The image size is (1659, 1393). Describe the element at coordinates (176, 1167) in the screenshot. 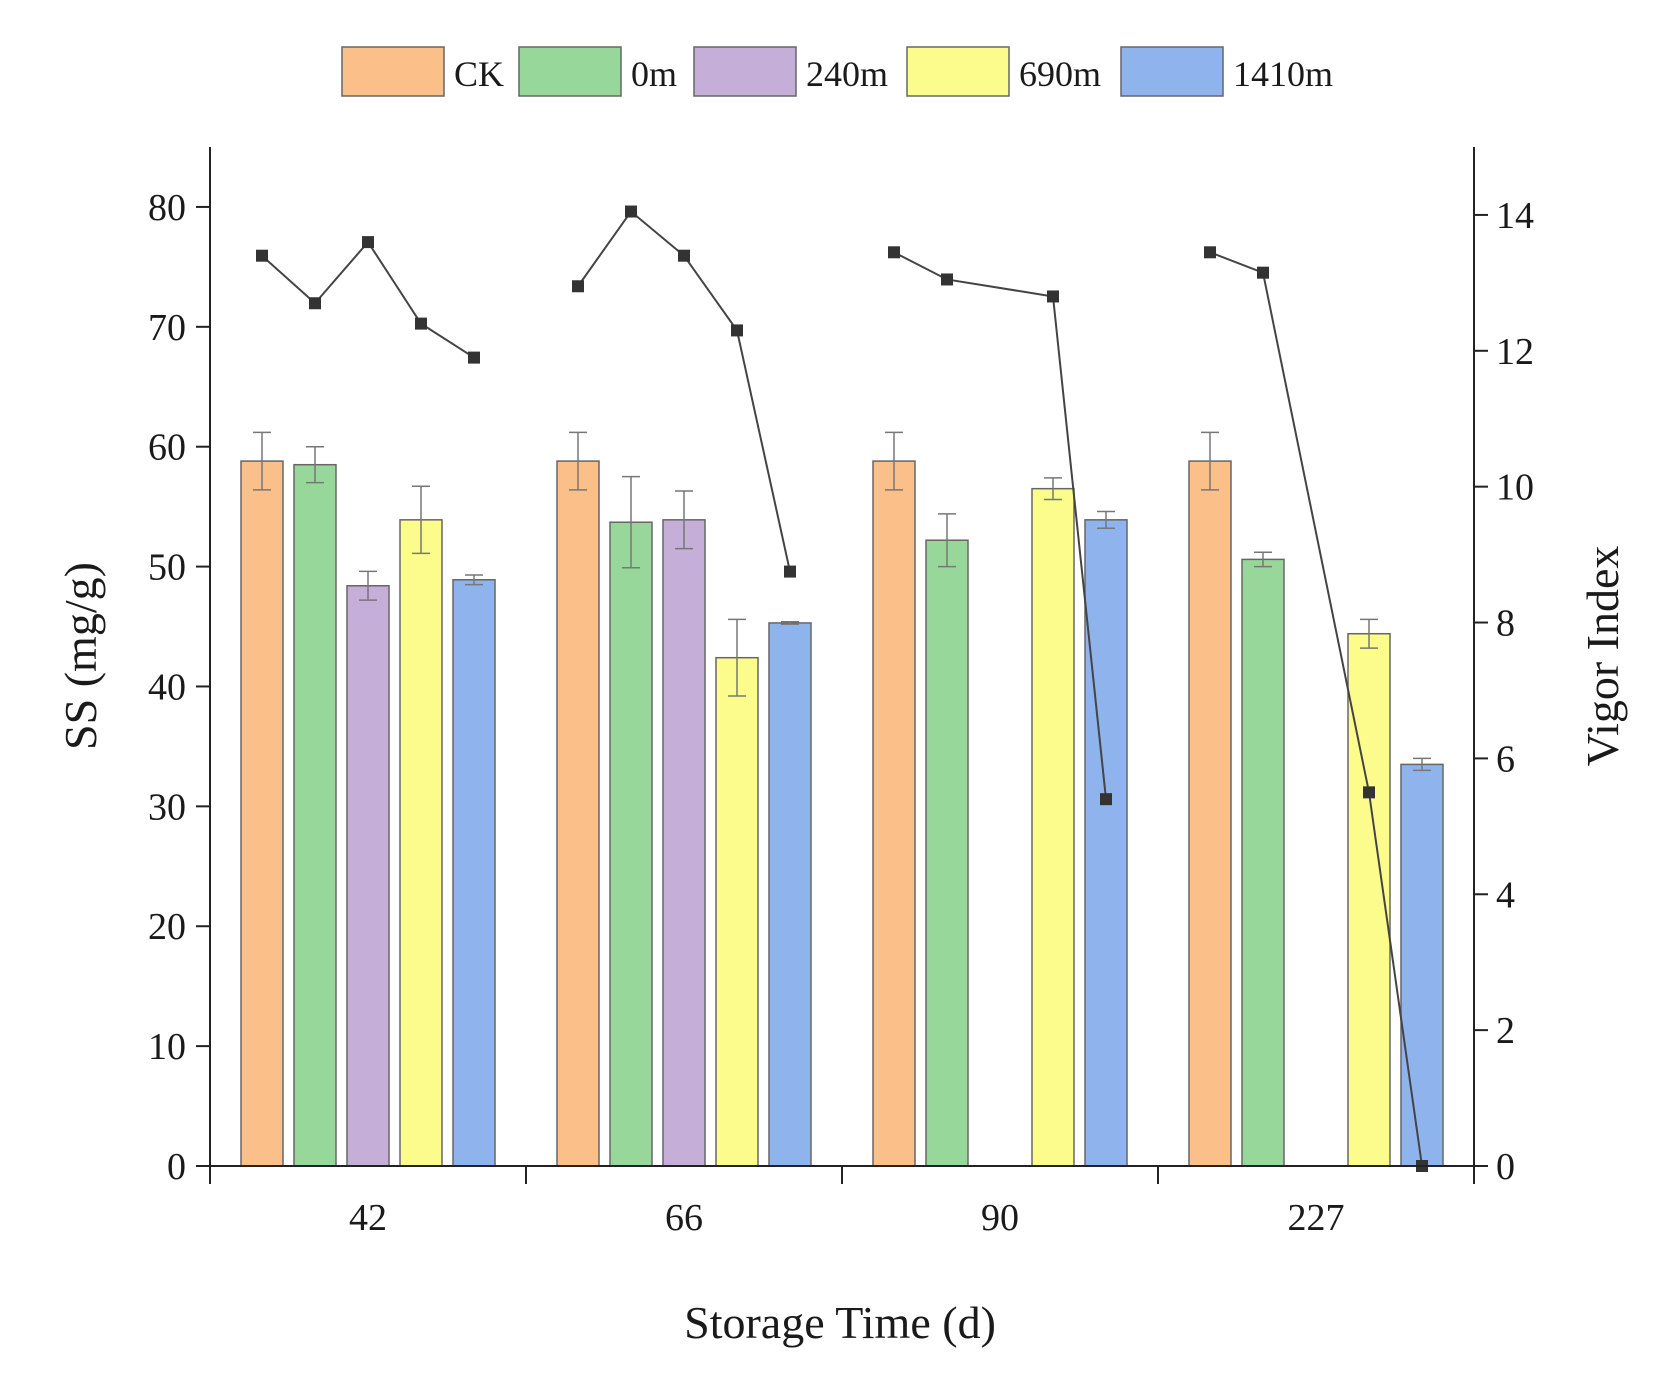

I see `y-tick-label: 0` at that location.